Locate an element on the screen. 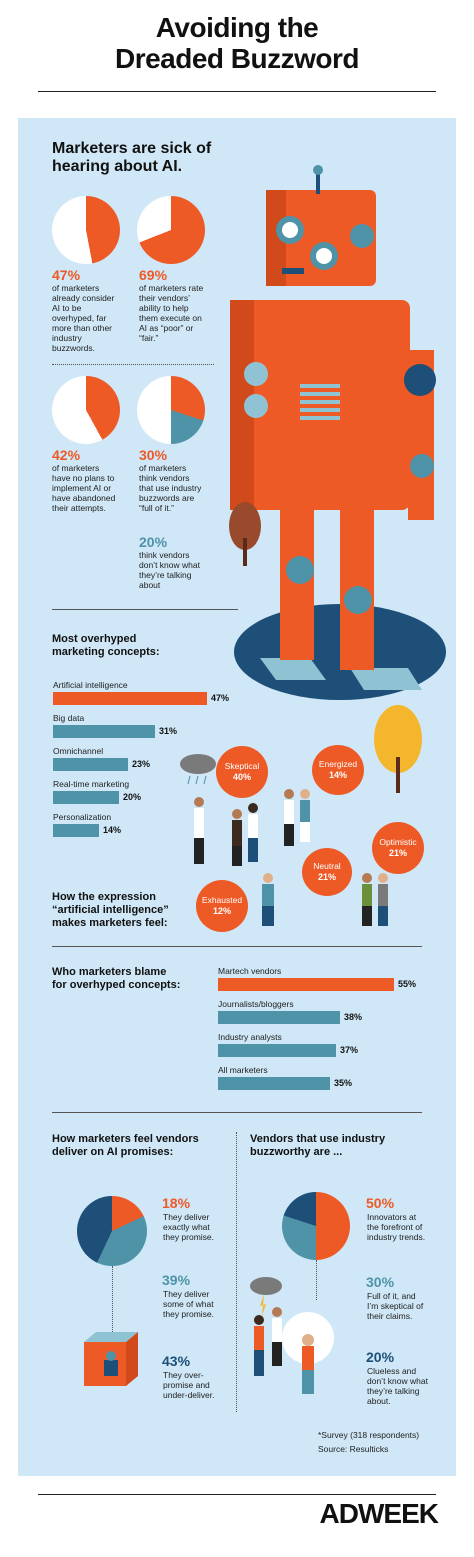 This screenshot has height=1557, width=474. page-title: Avoiding the Dreaded Buzzword is located at coordinates (237, 43).